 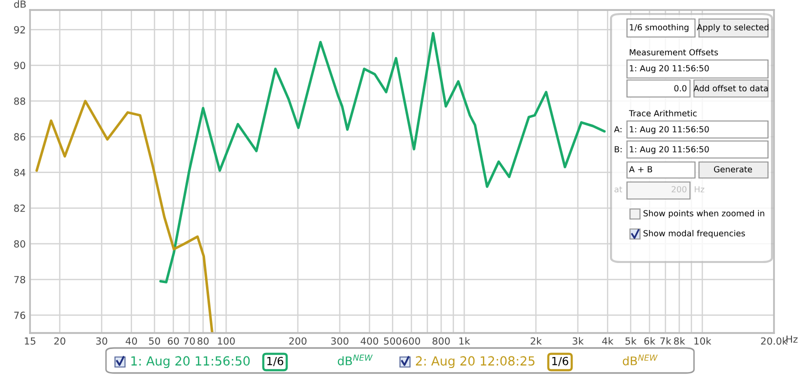 I want to click on y-tick-label: 76, so click(x=20, y=315).